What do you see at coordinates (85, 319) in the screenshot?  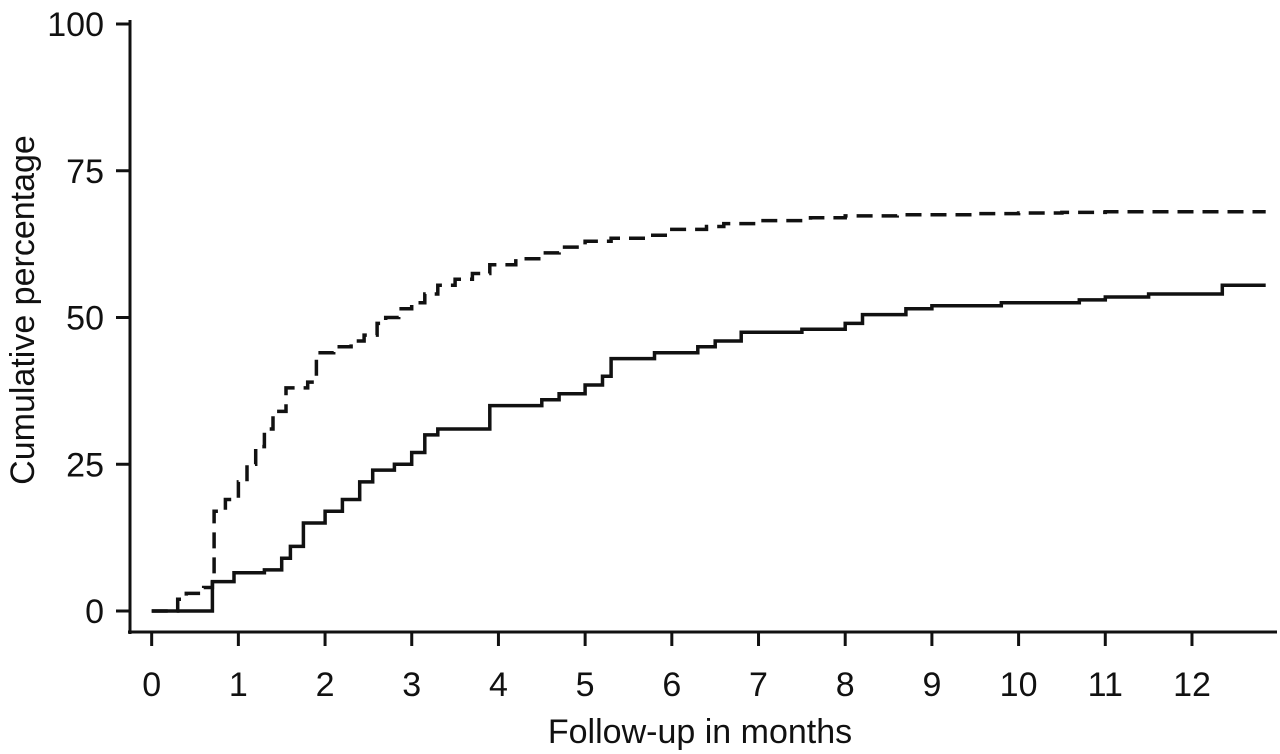 I see `y-tick-label: 50` at bounding box center [85, 319].